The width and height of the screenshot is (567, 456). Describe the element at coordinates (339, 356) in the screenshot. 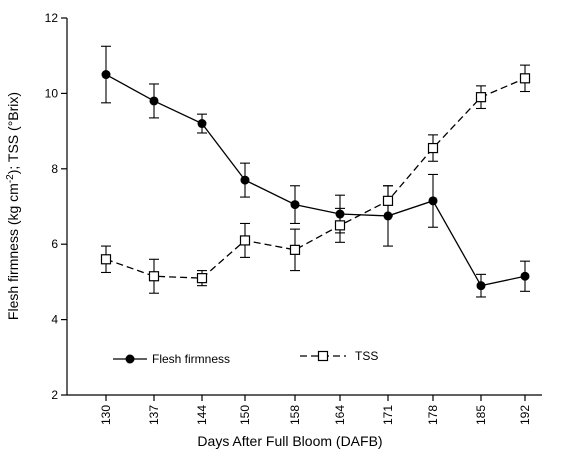

I see `legend-item-tss: TSS` at that location.